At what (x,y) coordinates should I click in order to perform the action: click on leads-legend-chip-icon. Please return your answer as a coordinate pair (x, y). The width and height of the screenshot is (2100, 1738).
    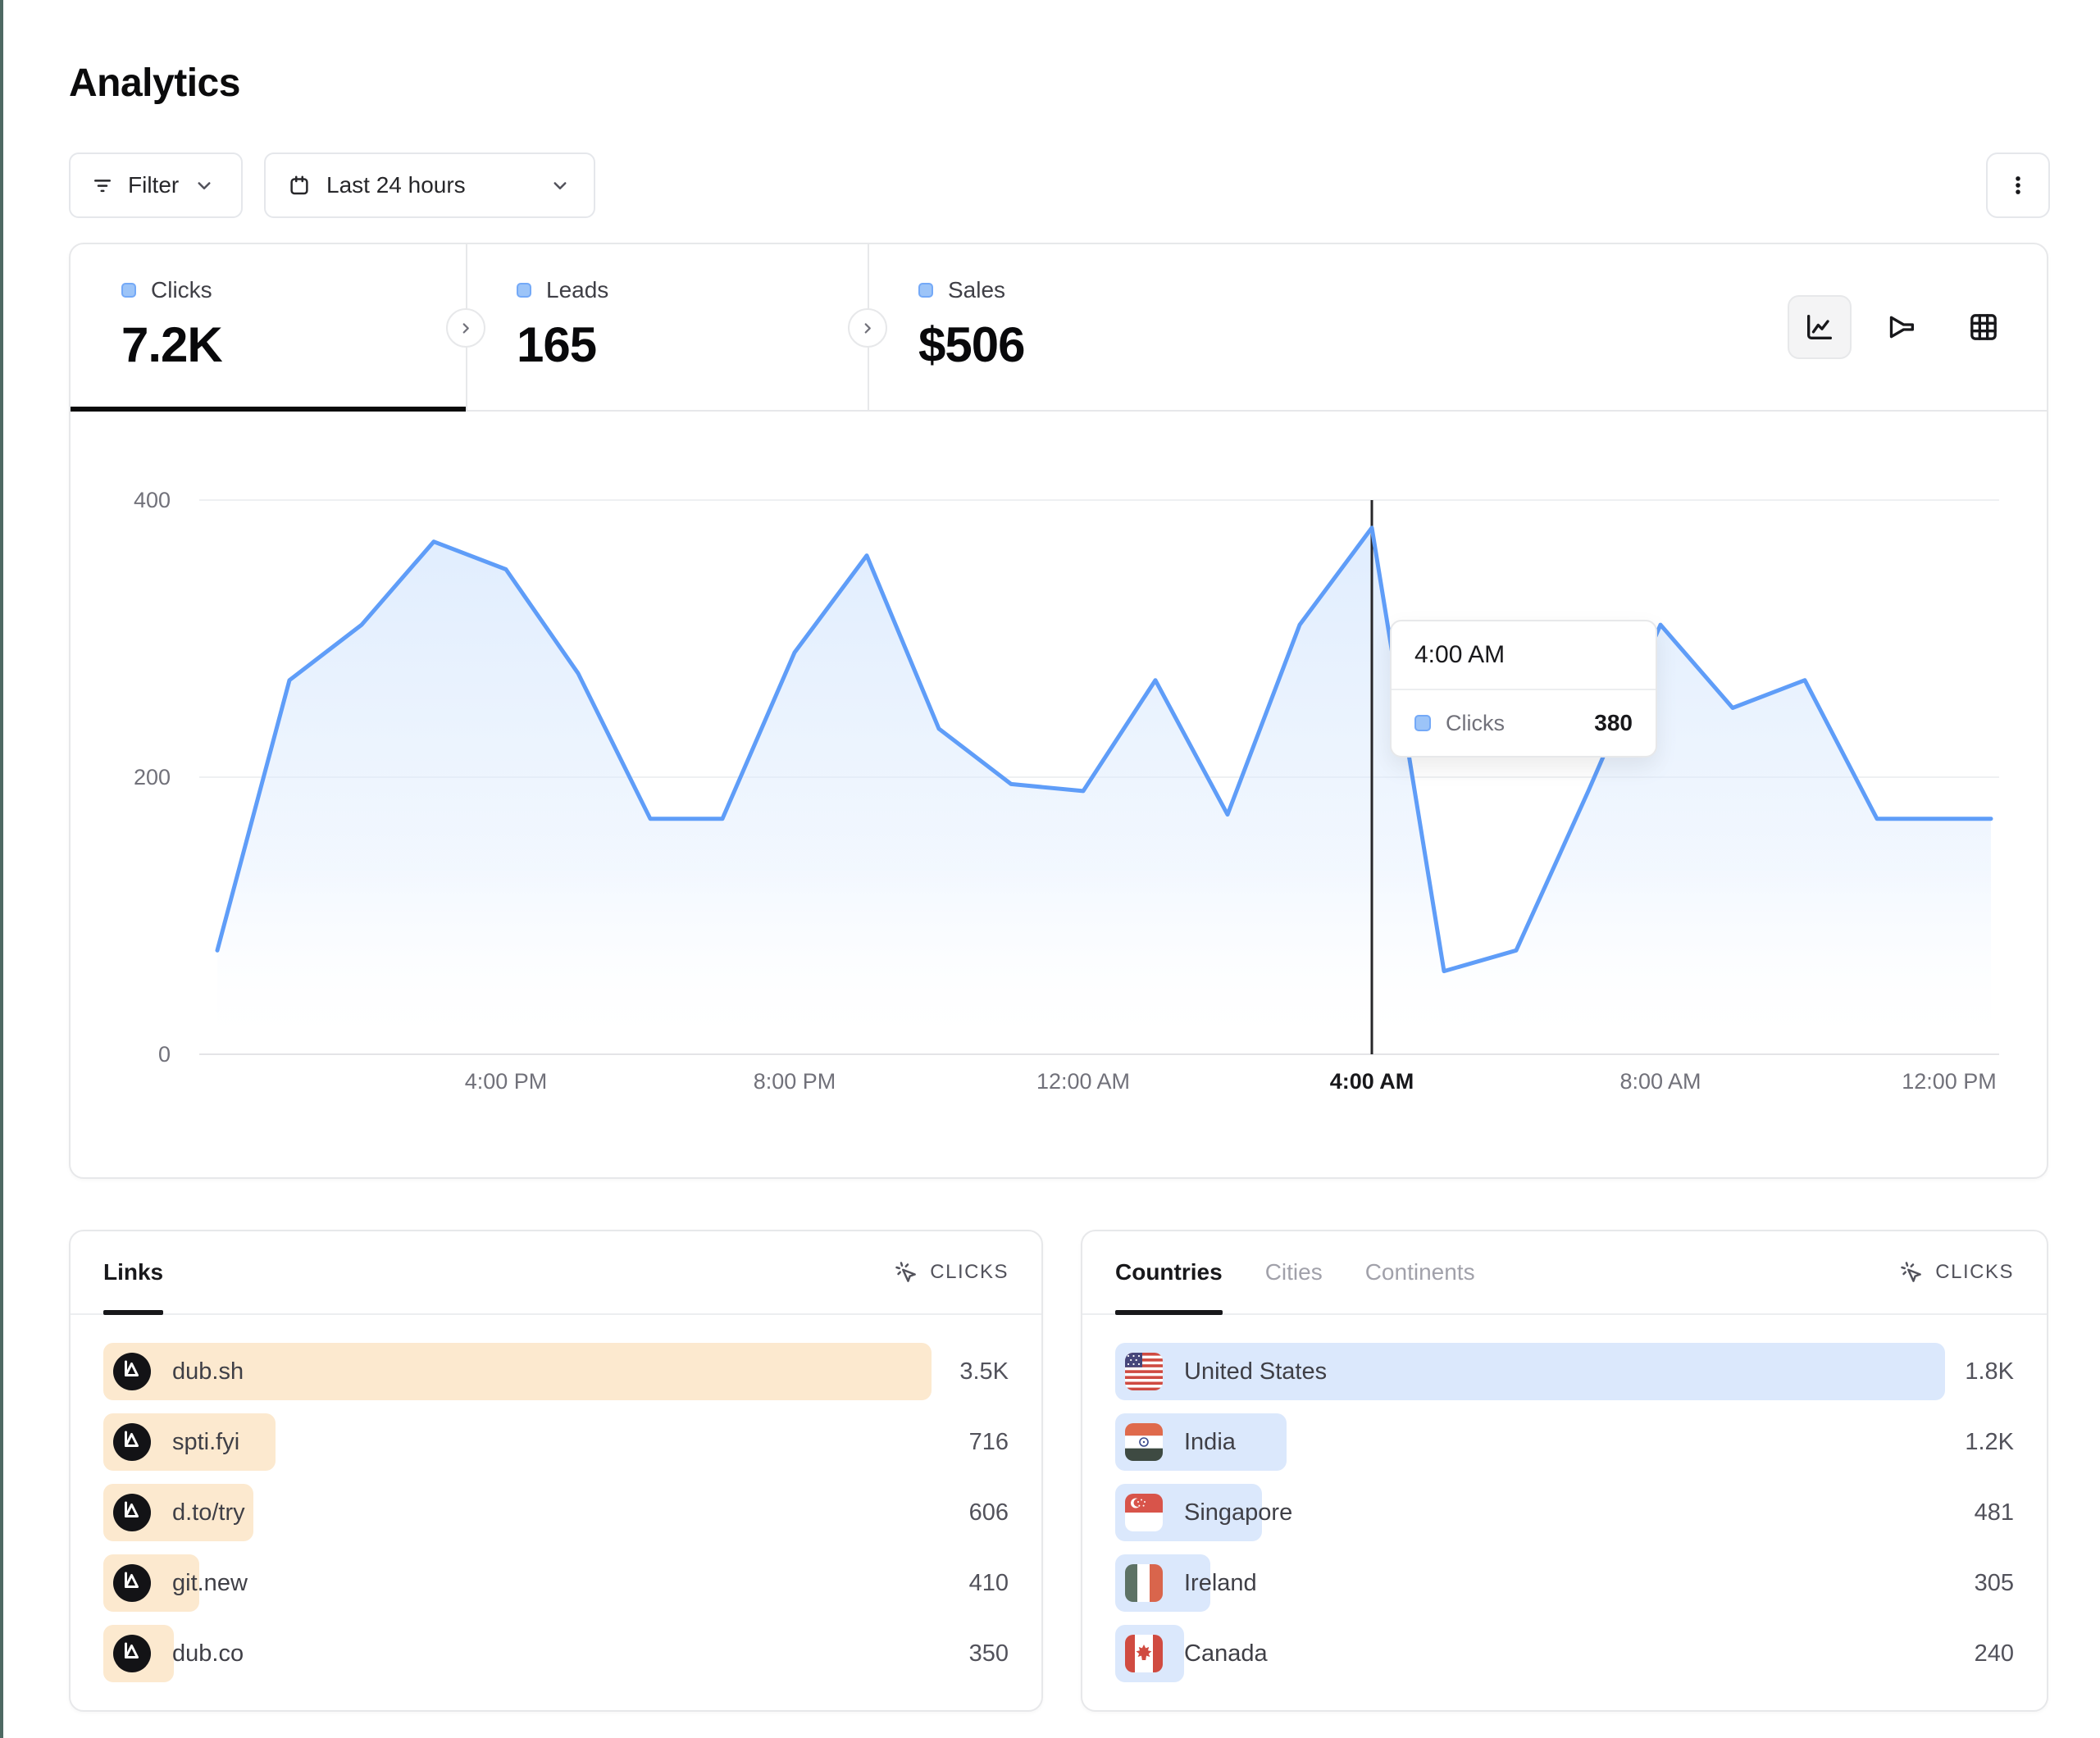
    Looking at the image, I should click on (524, 290).